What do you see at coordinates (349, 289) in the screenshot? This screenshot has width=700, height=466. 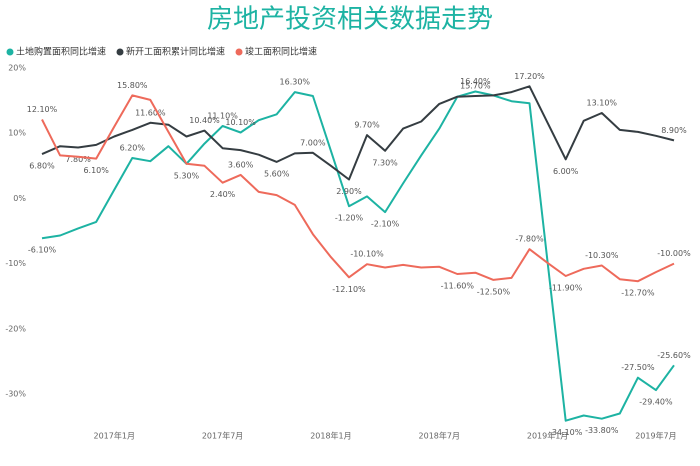 I see `data-label: -12.10%` at bounding box center [349, 289].